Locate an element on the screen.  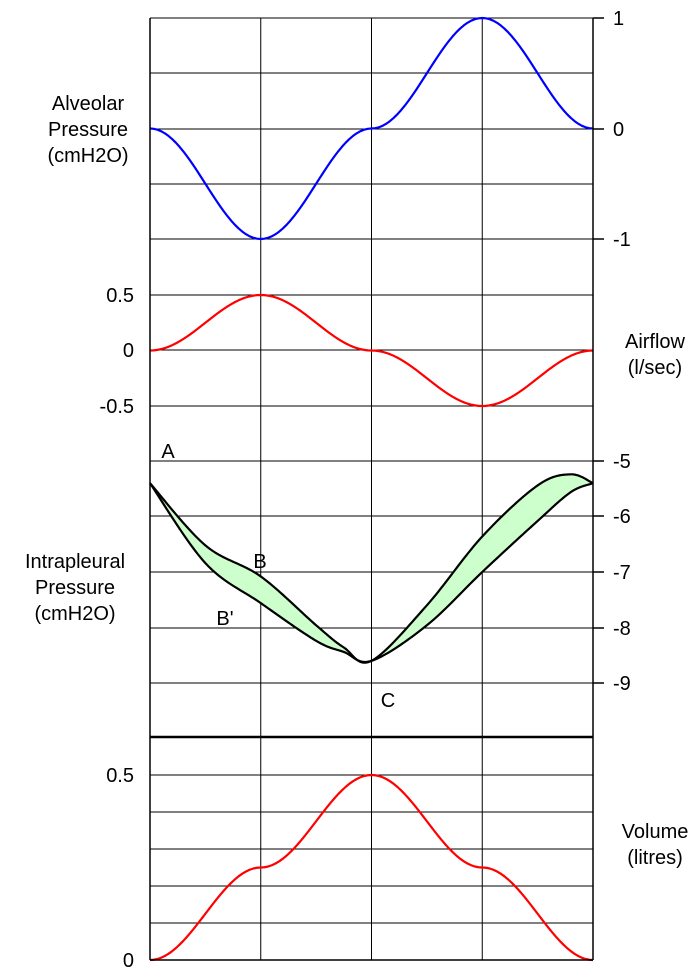
tick-label: -8 is located at coordinates (622, 629).